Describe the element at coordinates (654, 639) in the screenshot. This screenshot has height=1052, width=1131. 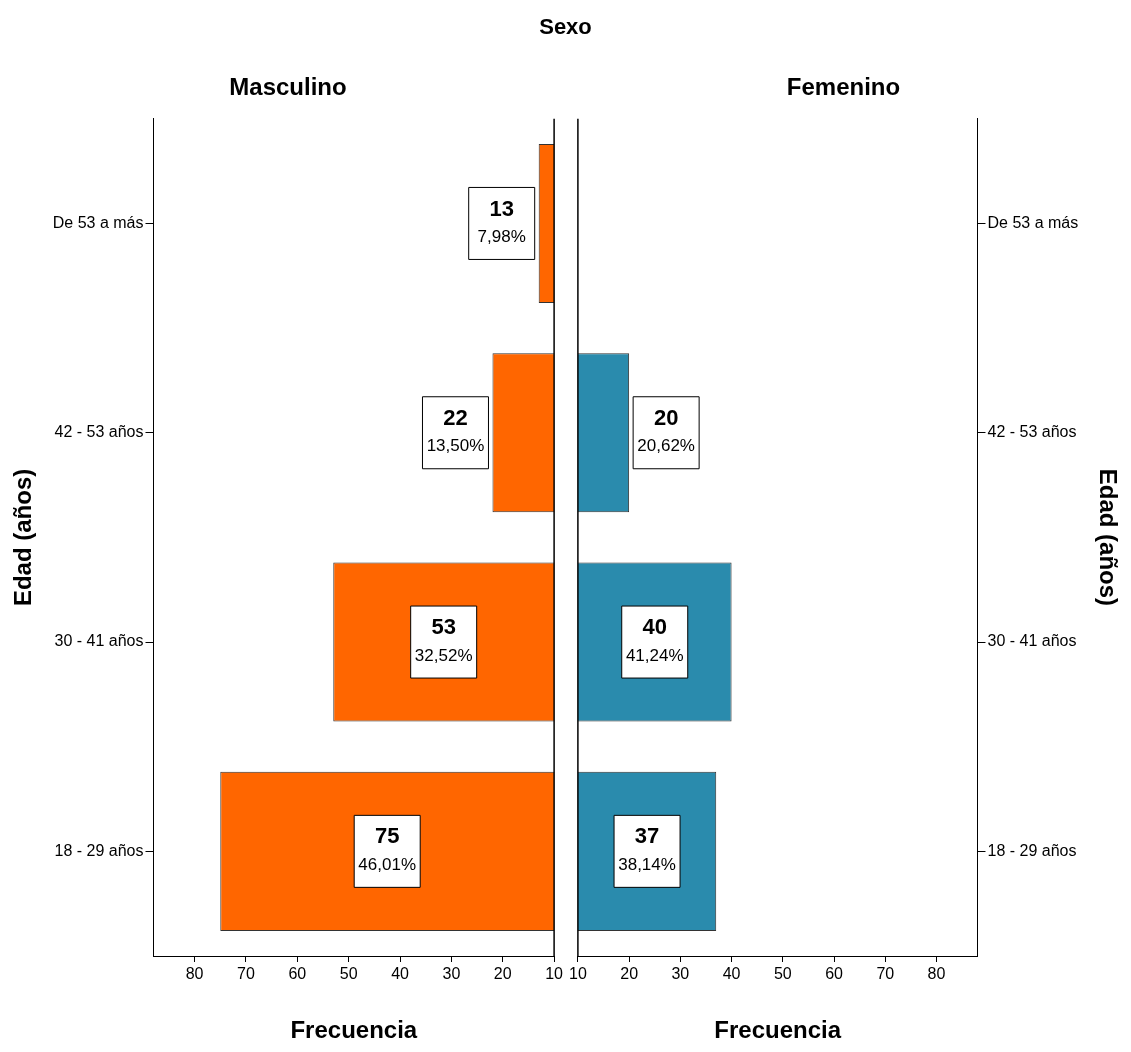
I see `data-label: 40 41,24%` at that location.